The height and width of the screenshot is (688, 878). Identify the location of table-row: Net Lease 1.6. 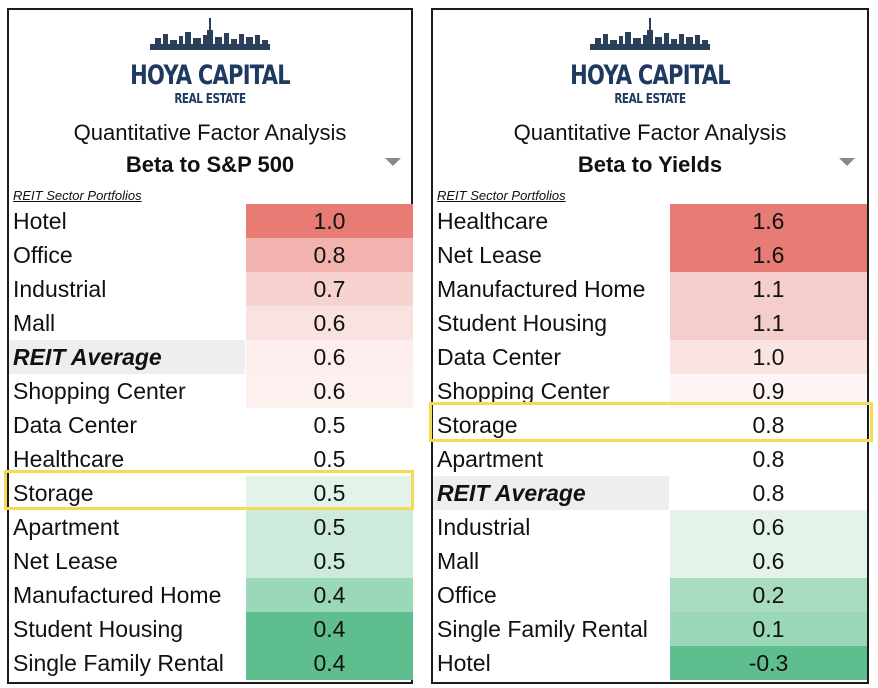
(650, 255).